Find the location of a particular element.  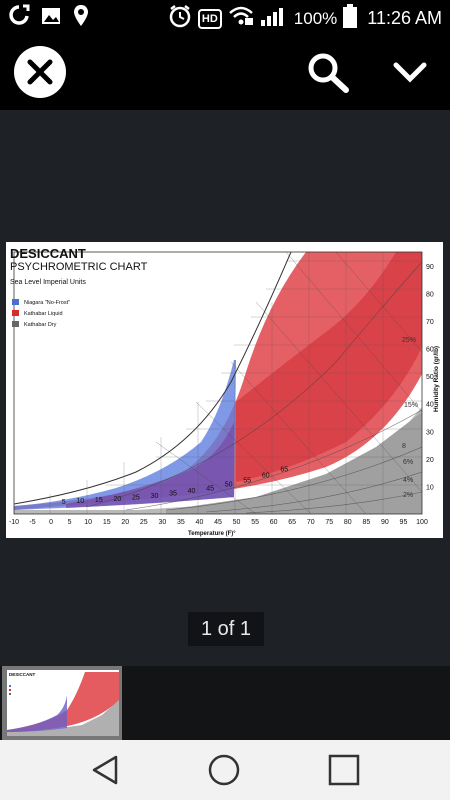

y-tick-label: 50 is located at coordinates (430, 377).